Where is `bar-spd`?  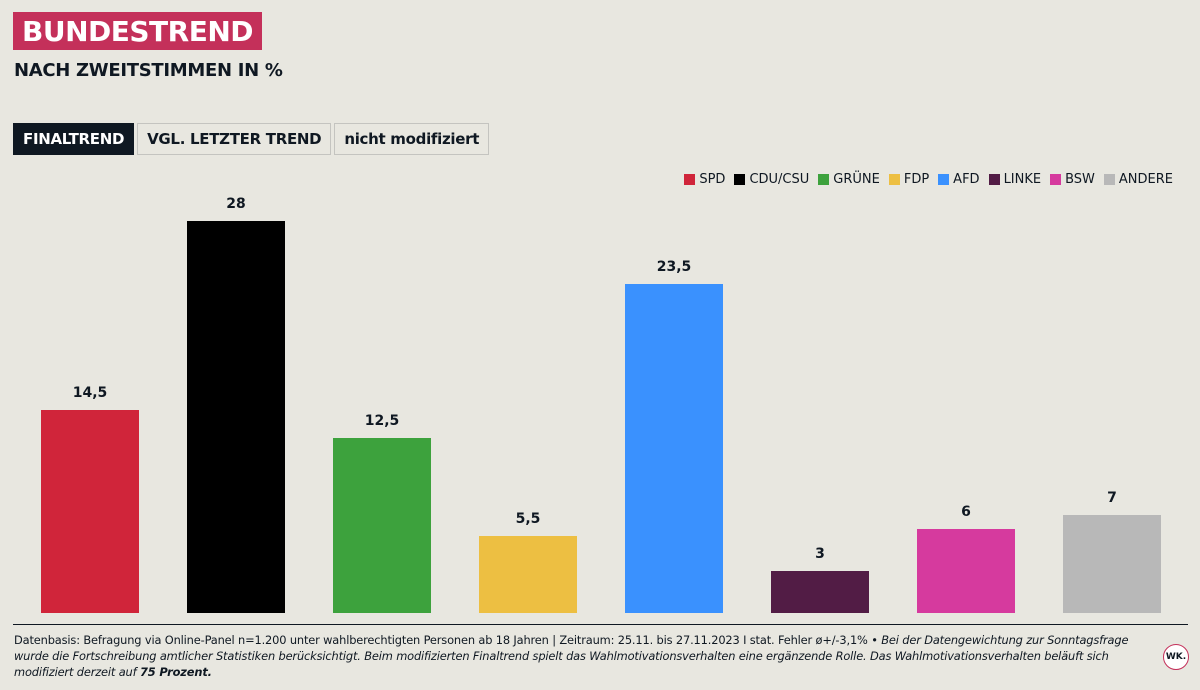
bar-spd is located at coordinates (90, 511).